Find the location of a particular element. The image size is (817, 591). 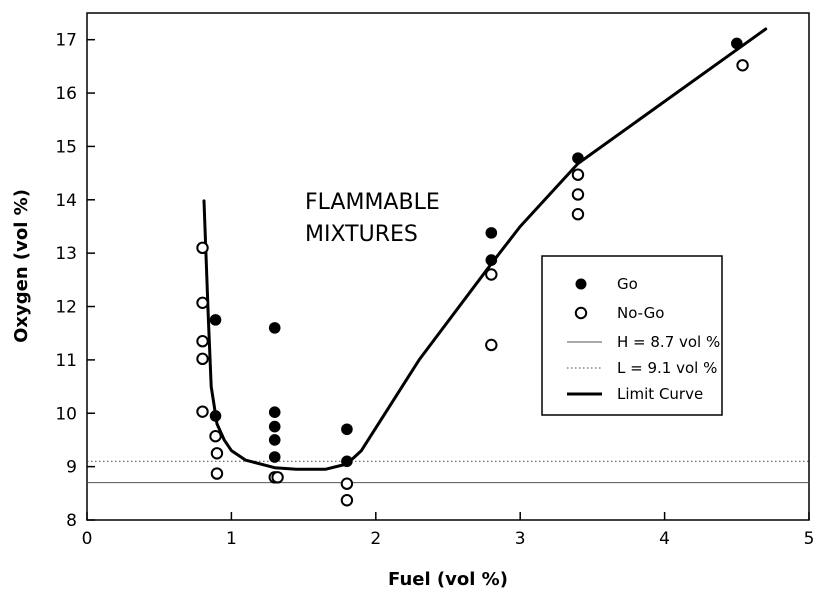

y-axis-title: Oxygen (vol %) is located at coordinates (21, 266).